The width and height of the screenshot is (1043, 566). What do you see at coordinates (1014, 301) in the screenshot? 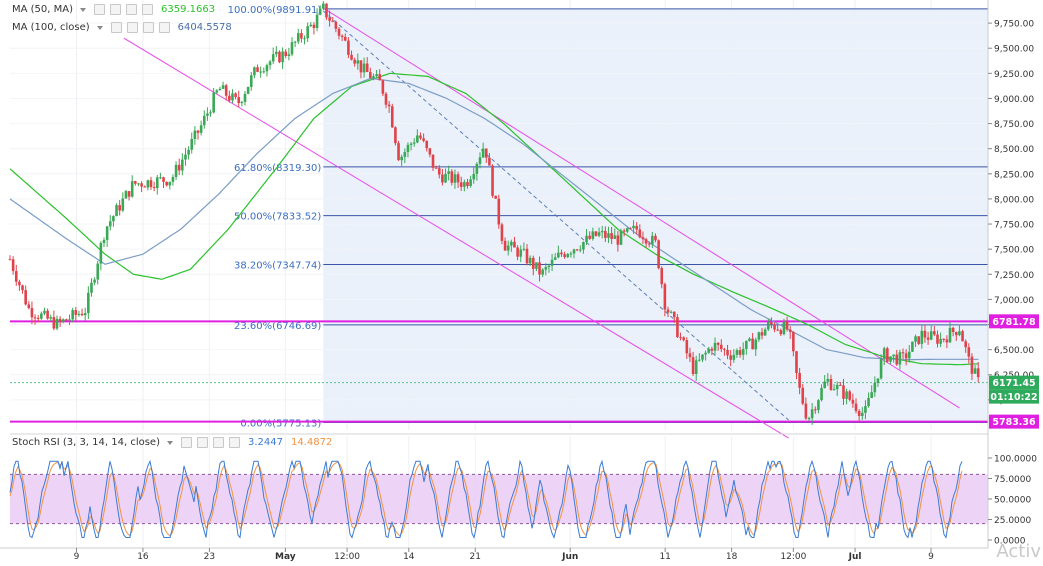
I see `y-tick-label: 7,000.00` at bounding box center [1014, 301].